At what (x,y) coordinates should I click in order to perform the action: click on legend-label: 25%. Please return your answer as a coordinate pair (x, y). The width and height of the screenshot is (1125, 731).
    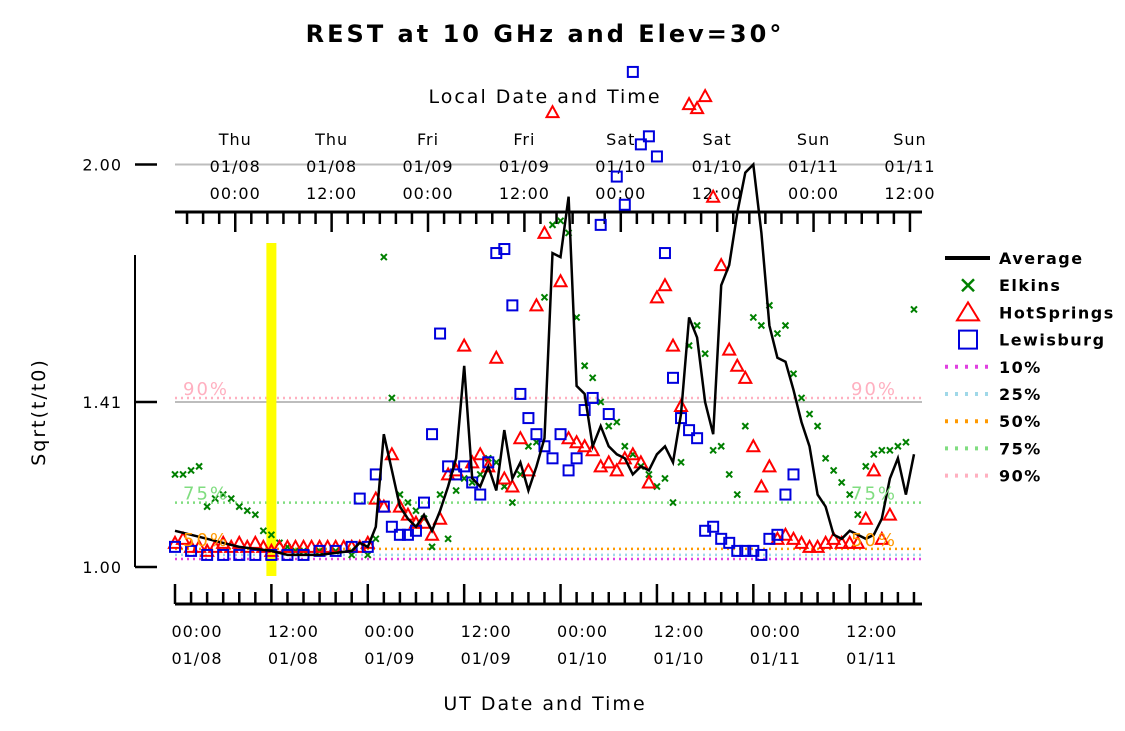
    Looking at the image, I should click on (1020, 394).